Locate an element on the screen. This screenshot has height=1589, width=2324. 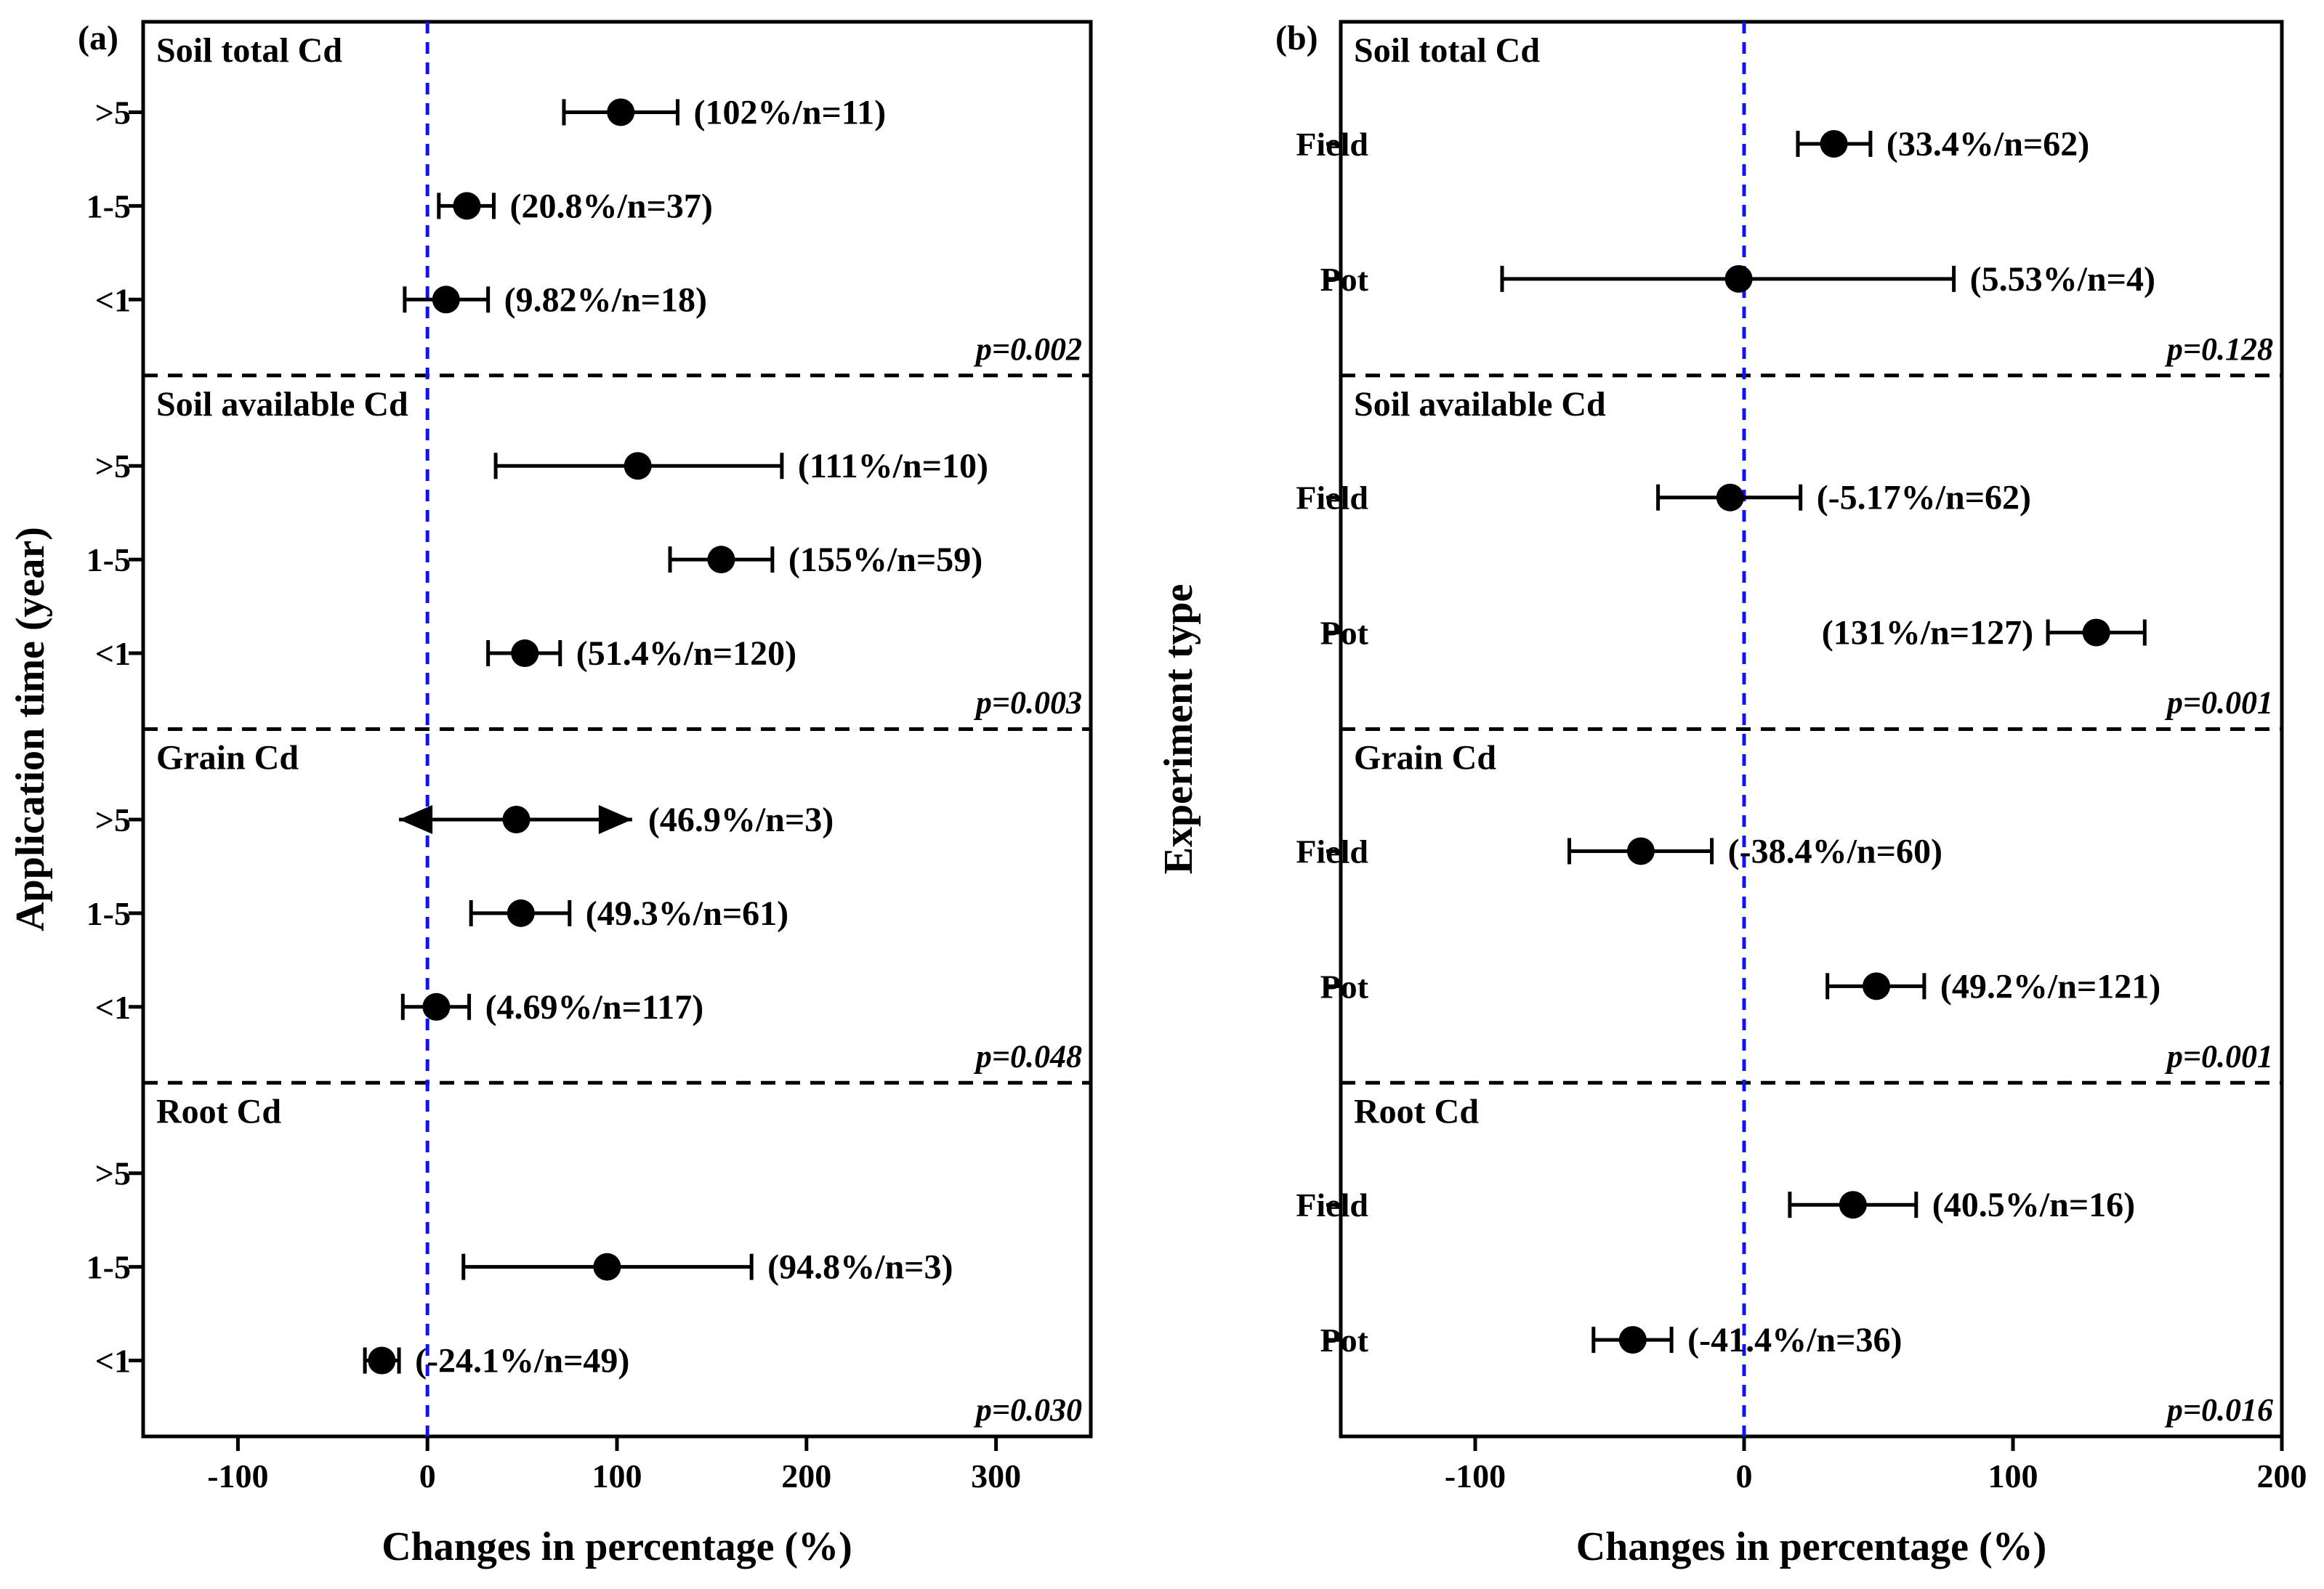
data-annotation: (33.4%/n=62) is located at coordinates (1988, 144).